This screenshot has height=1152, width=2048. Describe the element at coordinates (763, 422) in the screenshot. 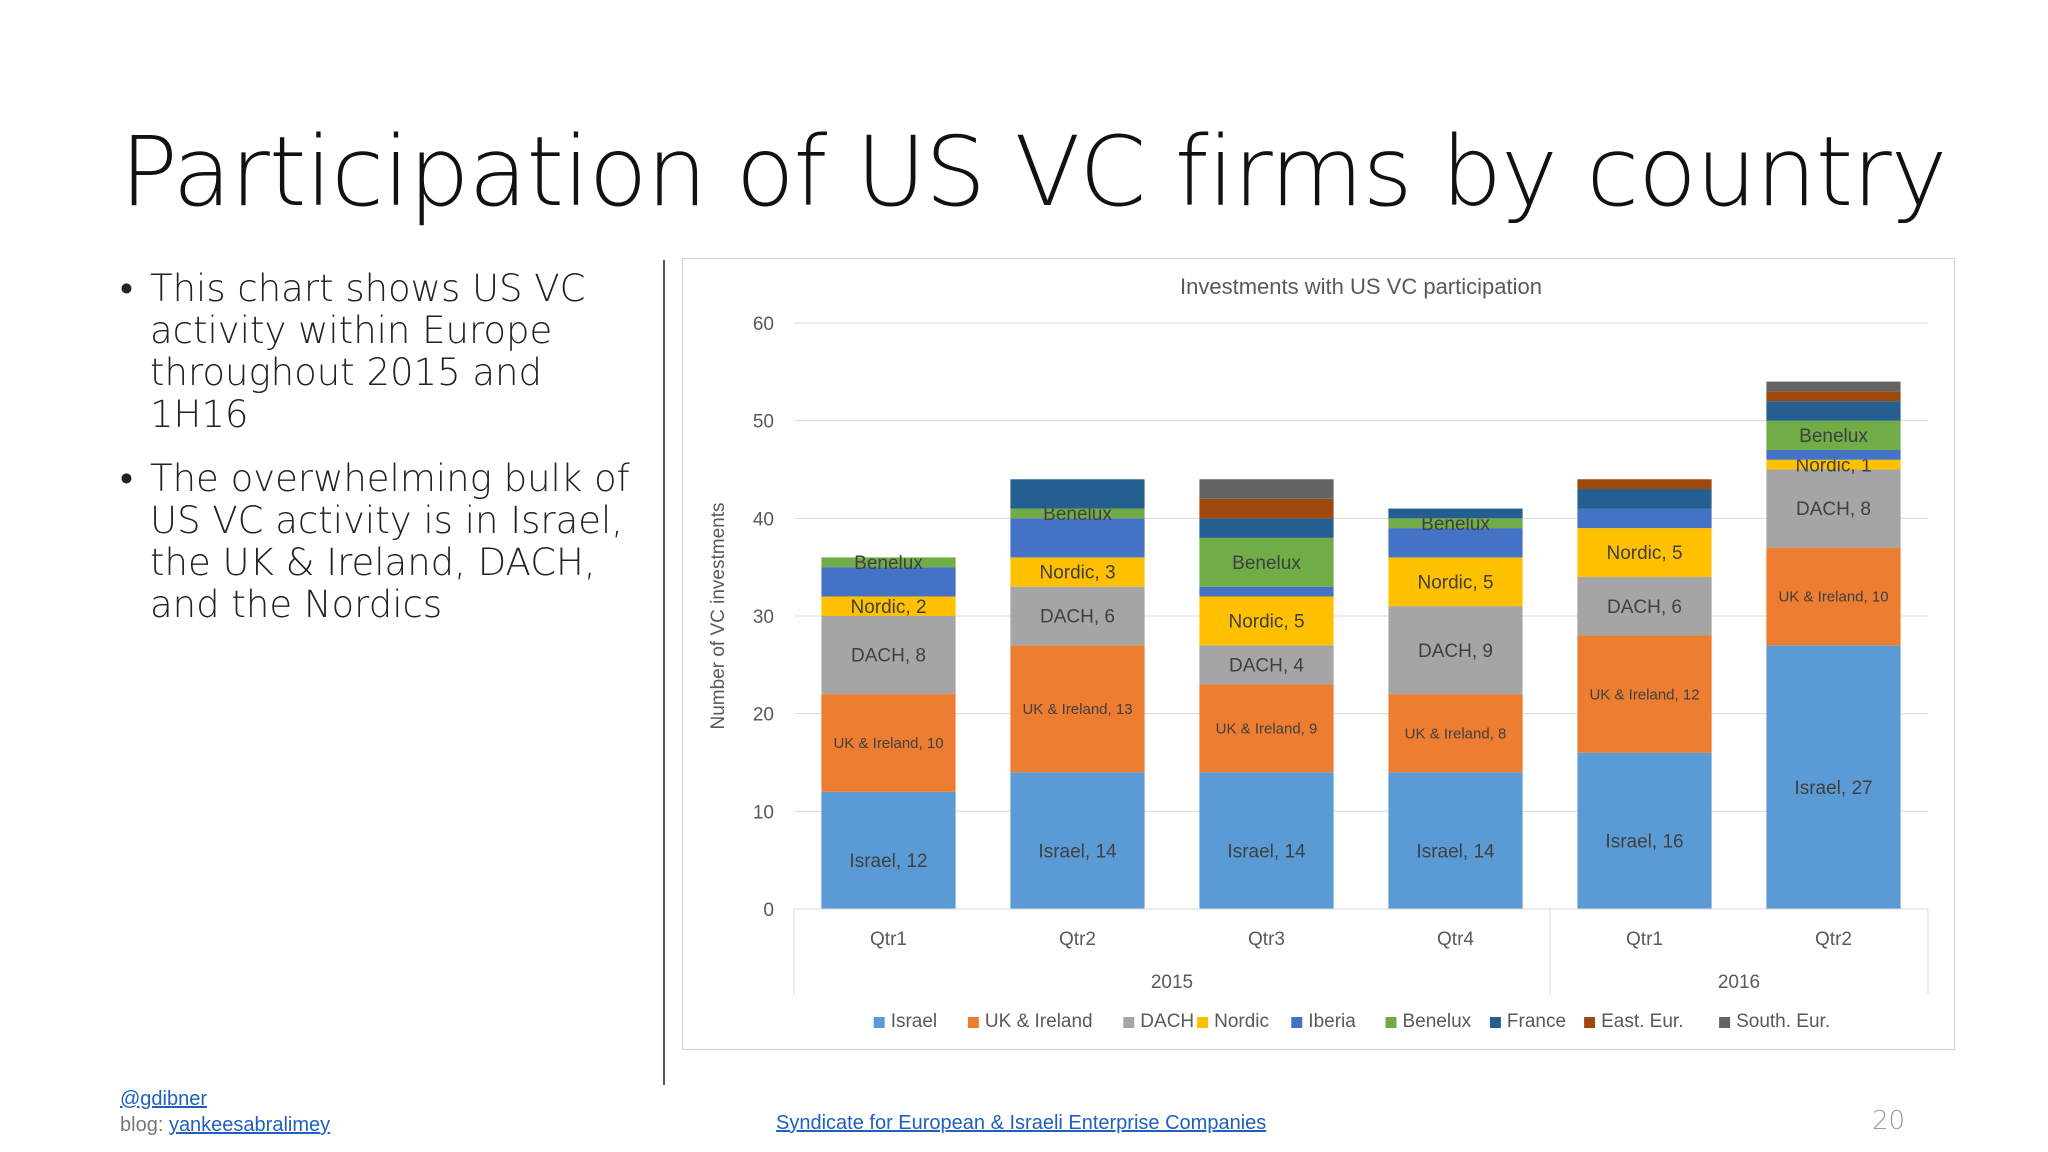

I see `y-tick-label: 50` at that location.